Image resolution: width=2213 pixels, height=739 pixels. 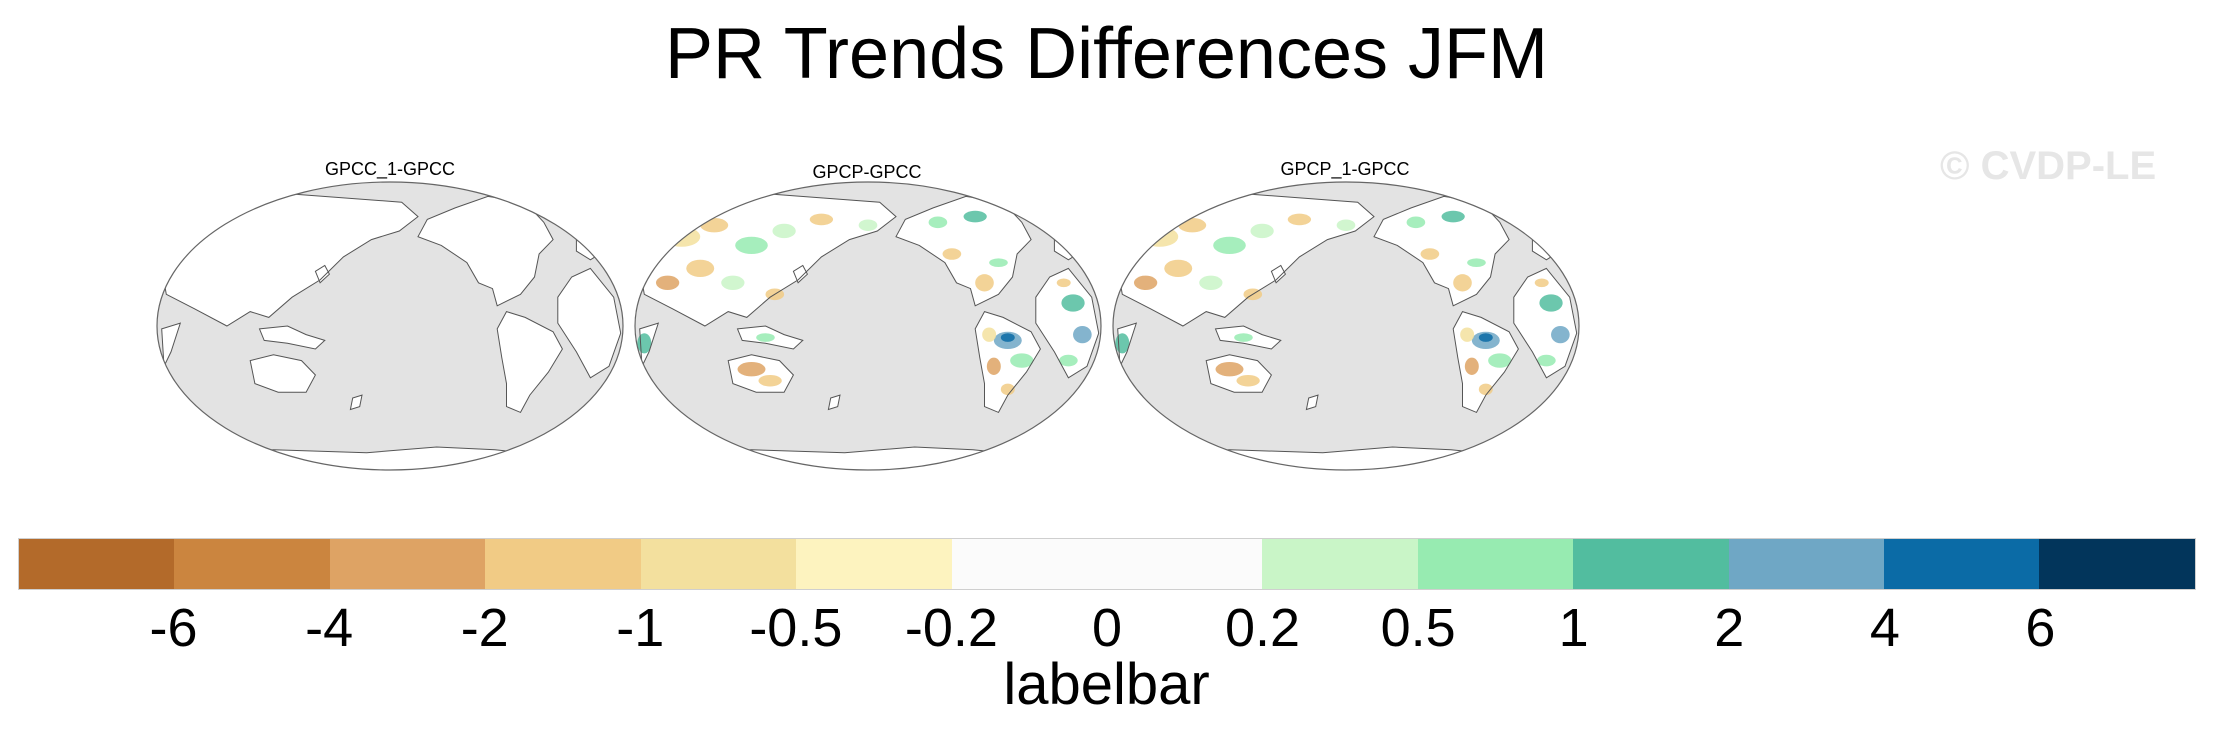 I want to click on panel-title-gpcp1-gpcc: GPCP_1-GPCC, so click(x=1345, y=169).